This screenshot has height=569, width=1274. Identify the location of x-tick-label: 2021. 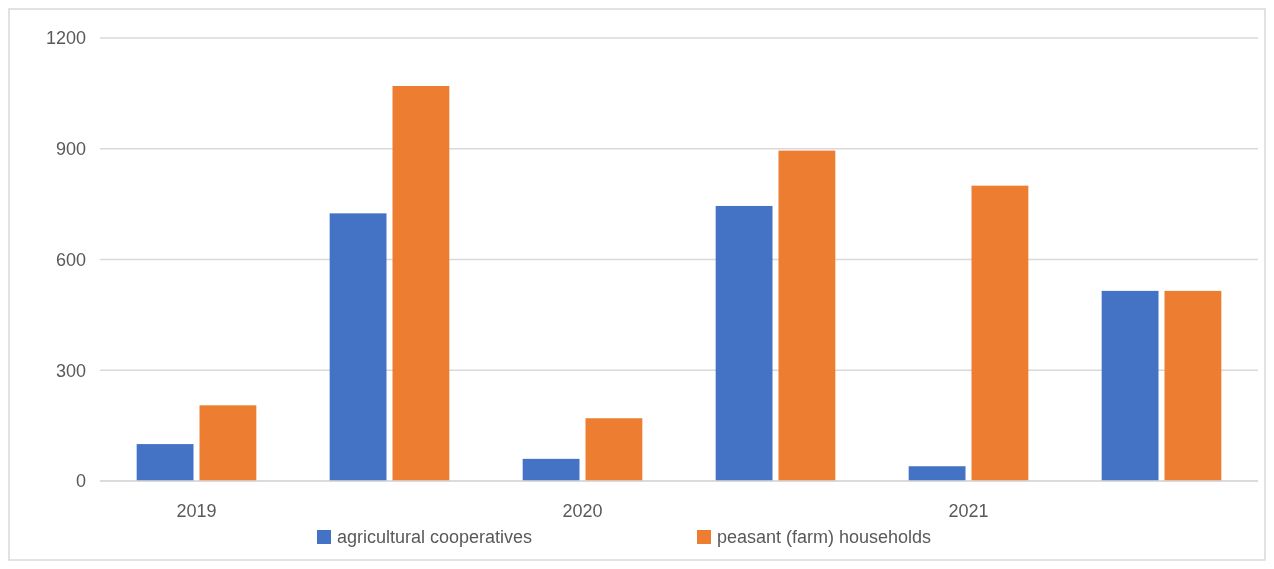
(968, 511).